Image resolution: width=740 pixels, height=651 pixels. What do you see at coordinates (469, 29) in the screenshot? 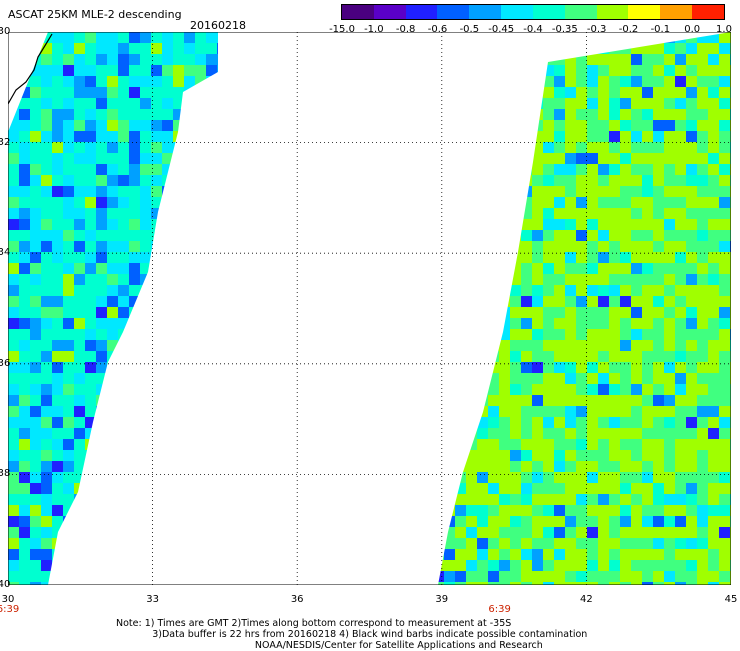
I see `colorbar-label: -0.5` at bounding box center [469, 29].